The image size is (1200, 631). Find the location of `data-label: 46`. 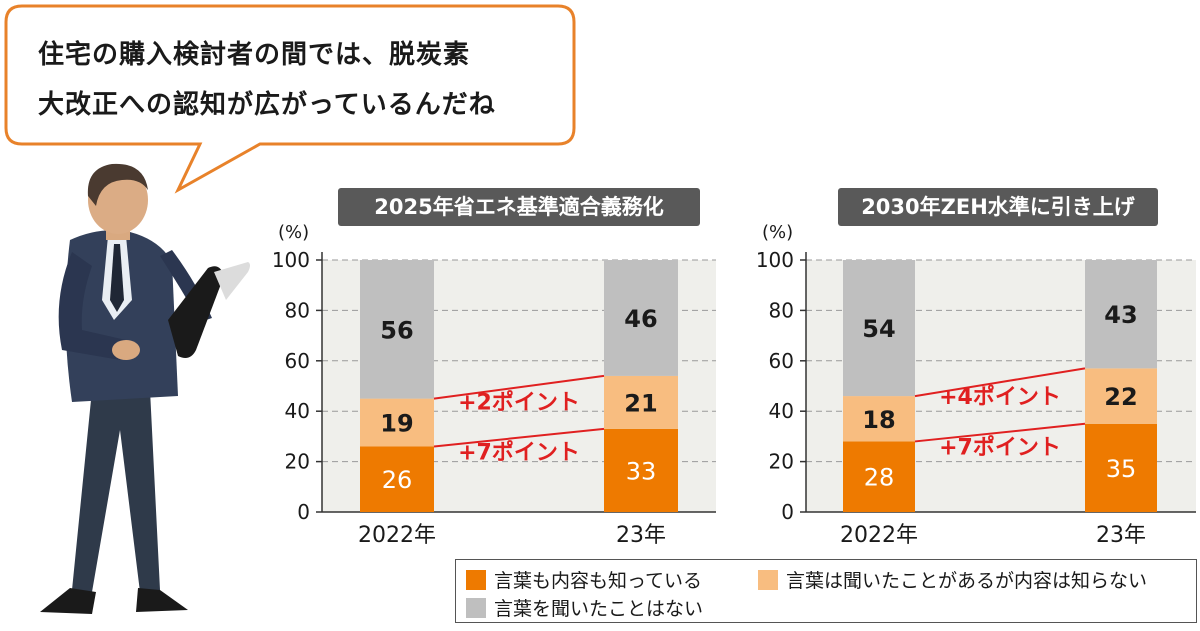

data-label: 46 is located at coordinates (640, 319).